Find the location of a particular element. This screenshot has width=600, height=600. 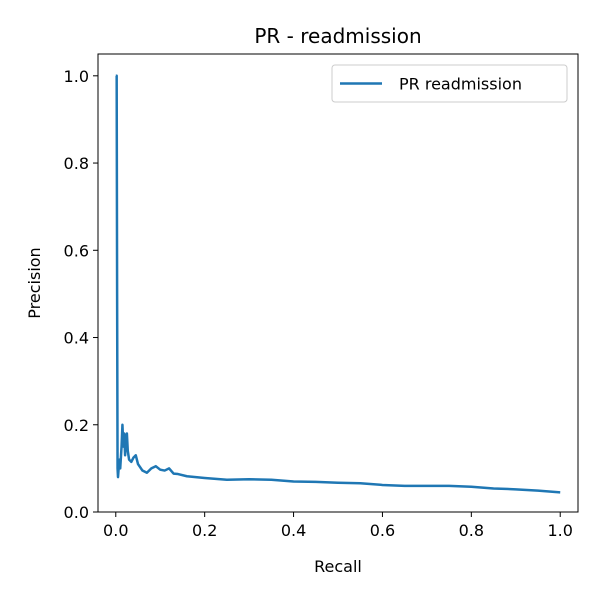

y-tick-label: 0.2 is located at coordinates (76, 425).